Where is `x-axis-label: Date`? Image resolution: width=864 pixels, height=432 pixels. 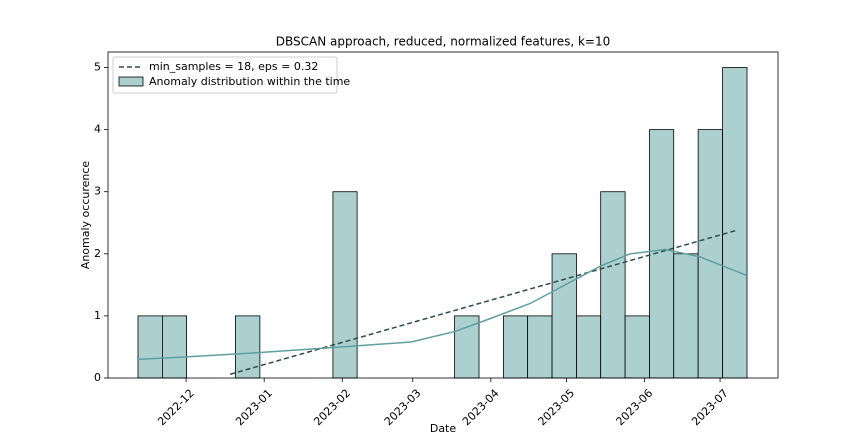 x-axis-label: Date is located at coordinates (443, 427).